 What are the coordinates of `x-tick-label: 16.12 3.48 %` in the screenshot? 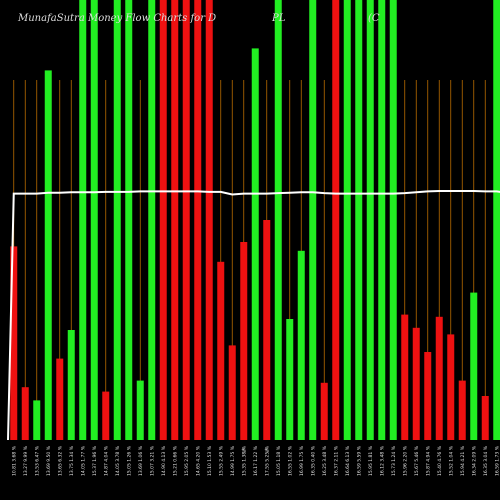 It's located at (382, 460).